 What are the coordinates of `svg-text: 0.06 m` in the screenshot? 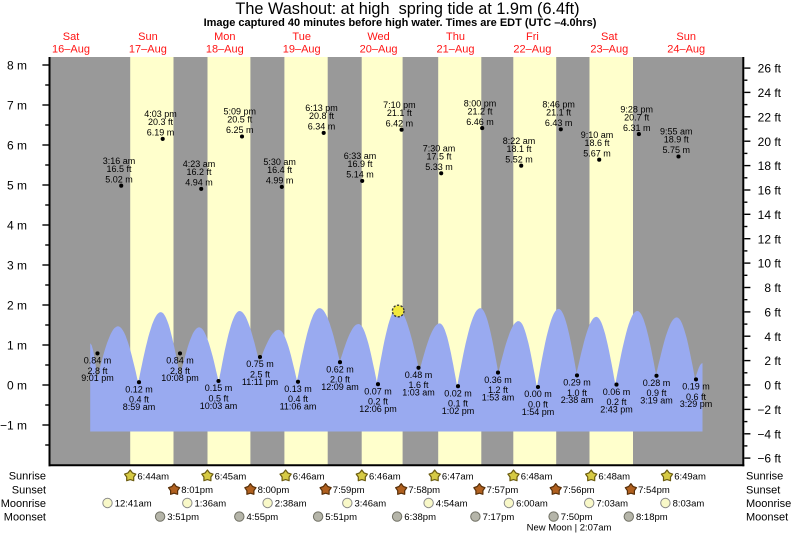 It's located at (617, 392).